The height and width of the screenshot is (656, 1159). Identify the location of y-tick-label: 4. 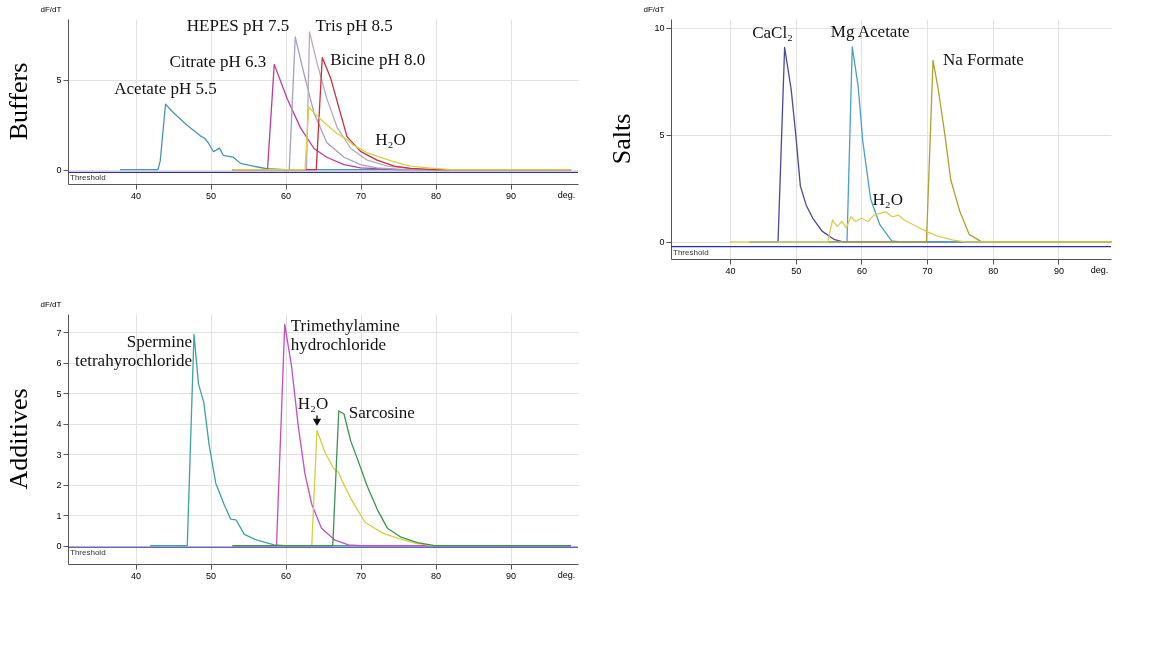
(59, 424).